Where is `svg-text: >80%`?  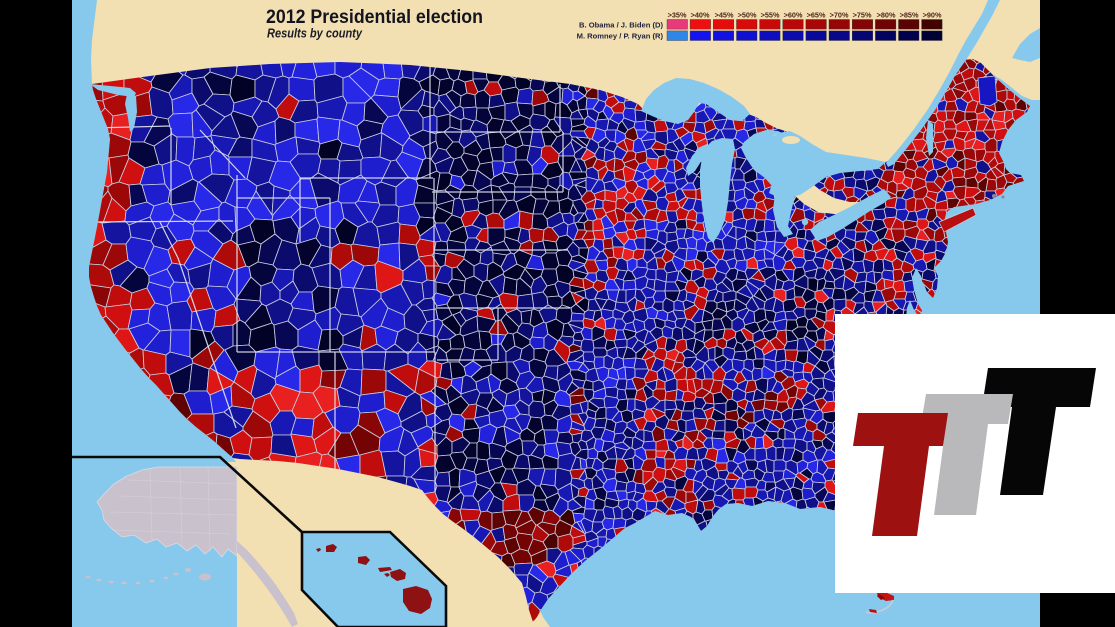
svg-text: >80% is located at coordinates (886, 15).